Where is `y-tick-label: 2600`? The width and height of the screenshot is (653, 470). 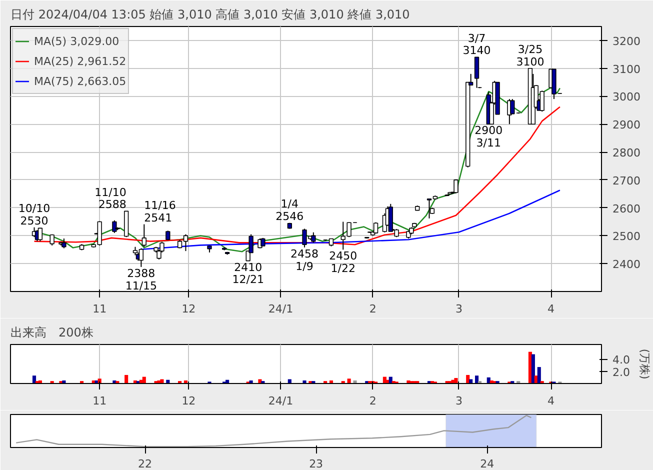
y-tick-label: 2600 is located at coordinates (626, 209).